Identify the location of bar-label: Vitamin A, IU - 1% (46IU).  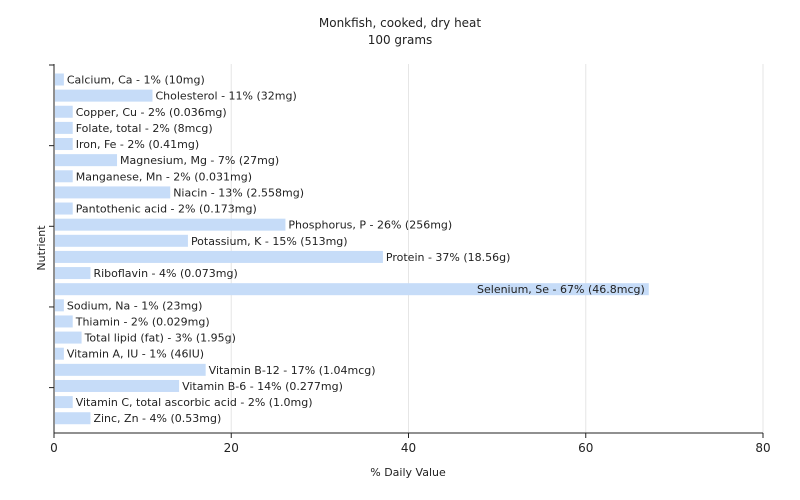
(135, 354).